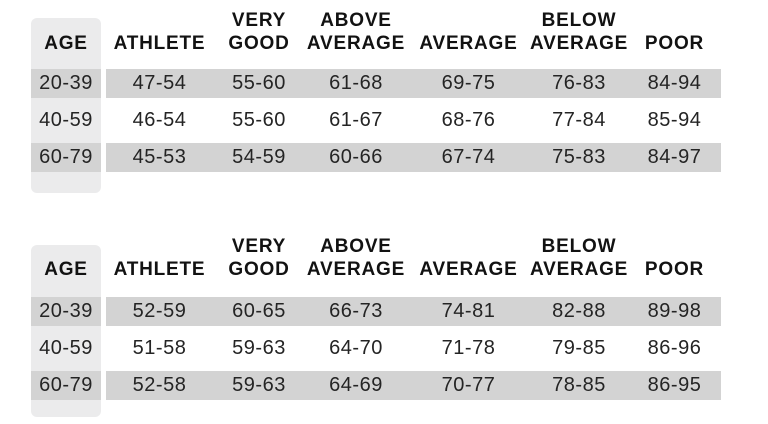  What do you see at coordinates (356, 311) in the screenshot?
I see `value-cell: 66-73` at bounding box center [356, 311].